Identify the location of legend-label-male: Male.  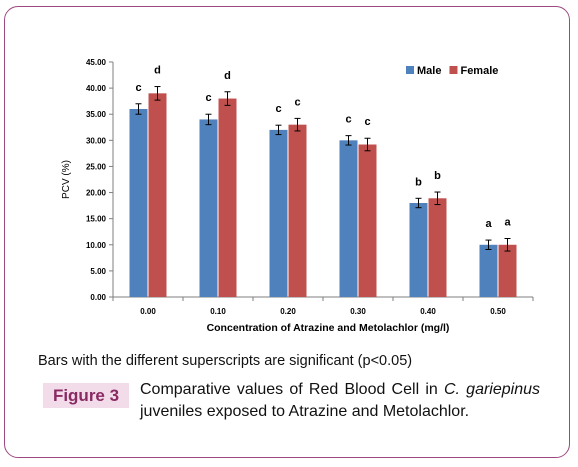
(429, 71).